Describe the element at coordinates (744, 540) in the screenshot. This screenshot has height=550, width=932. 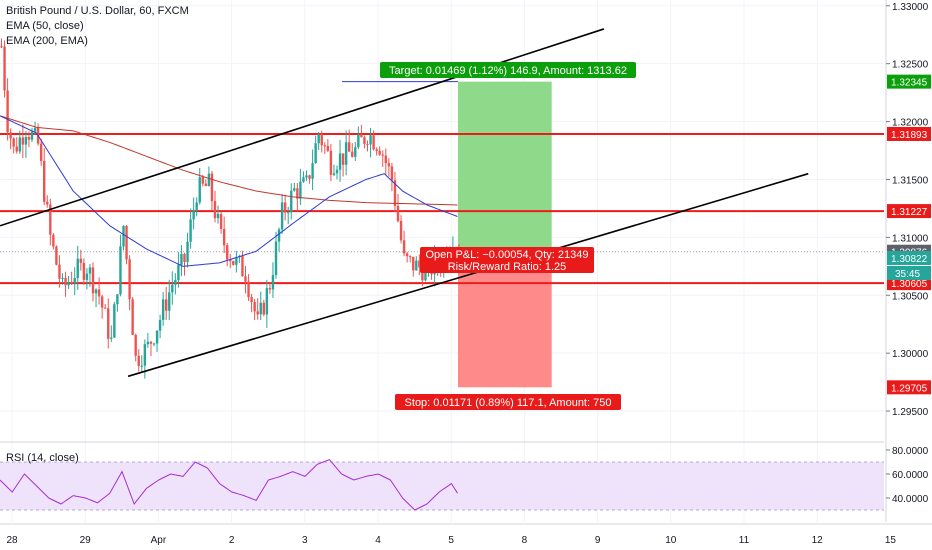
I see `time-tick-label: 11` at that location.